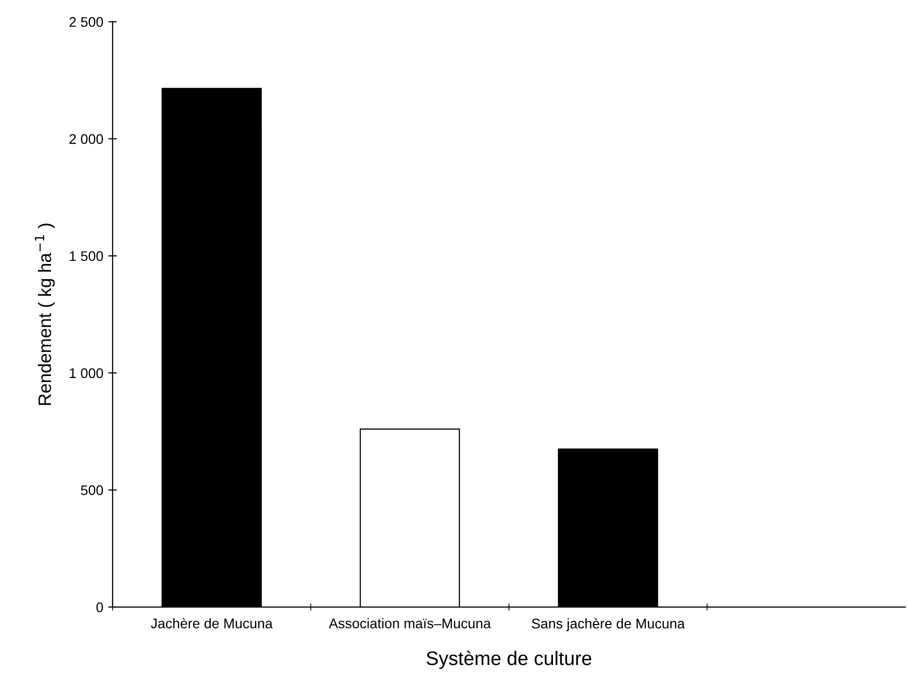 The width and height of the screenshot is (908, 679). I want to click on x-tick-label: Jachère de Mucuna, so click(211, 623).